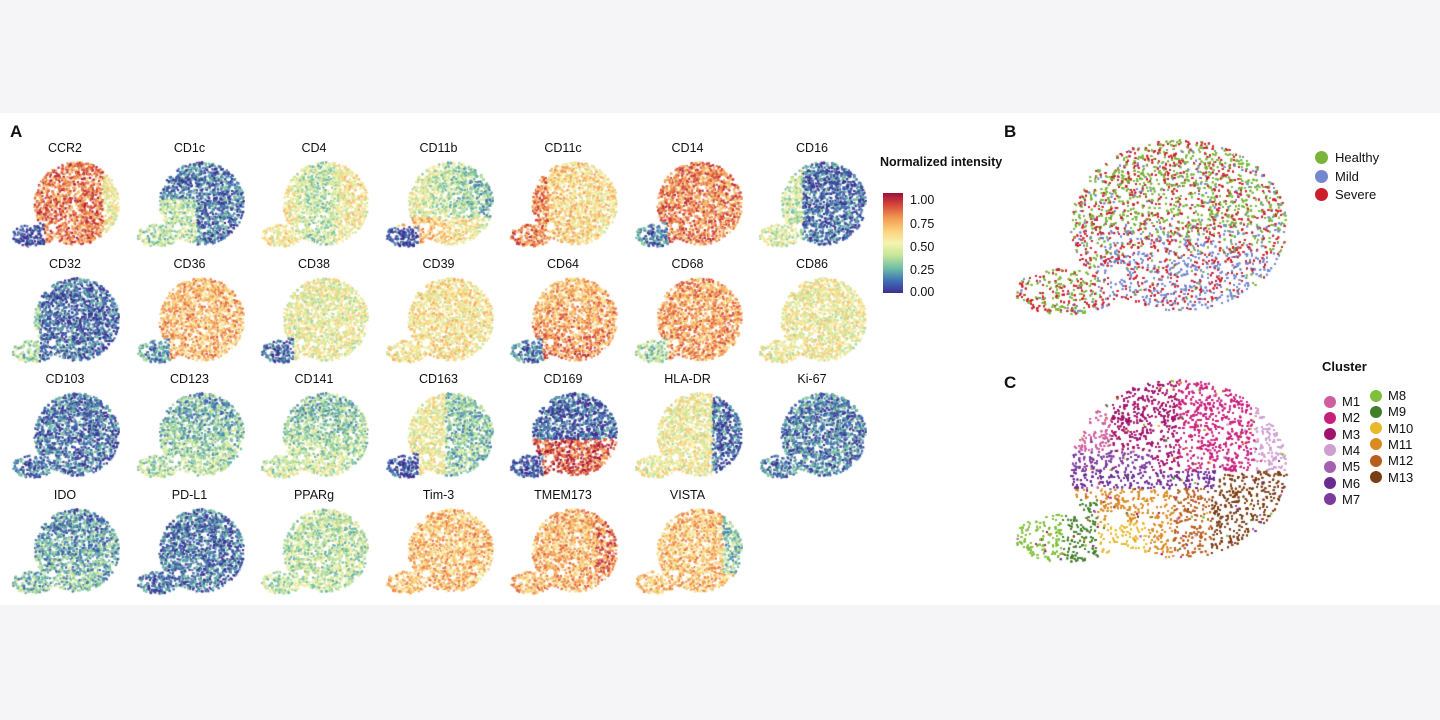 The width and height of the screenshot is (1440, 720). I want to click on cluster-legend-title: Cluster, so click(1344, 366).